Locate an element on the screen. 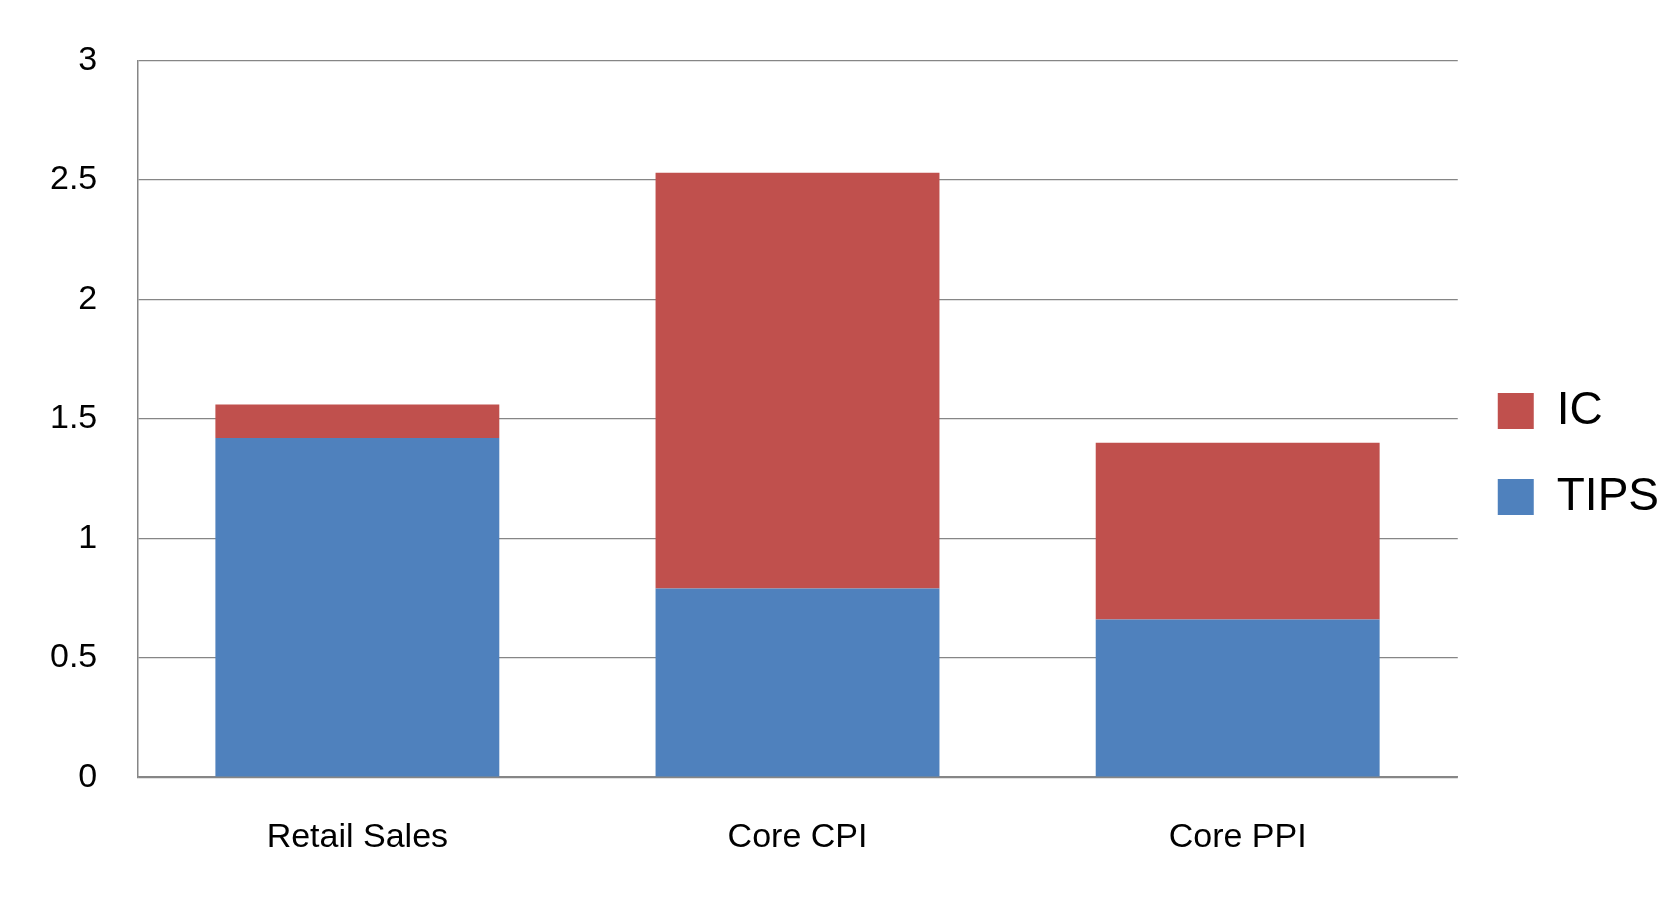 This screenshot has width=1679, height=898. x-tick-label: Core CPI is located at coordinates (797, 834).